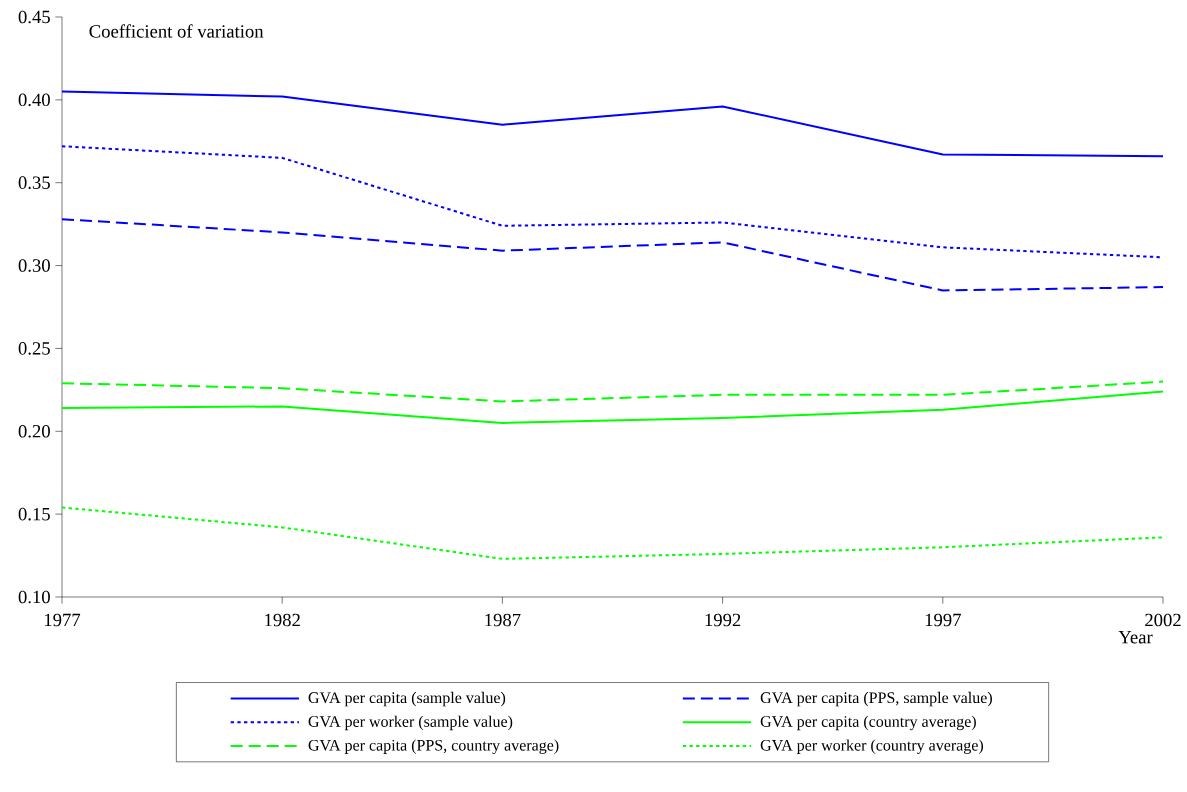 The width and height of the screenshot is (1187, 792). What do you see at coordinates (1163, 620) in the screenshot?
I see `x-tick-label: 2002` at bounding box center [1163, 620].